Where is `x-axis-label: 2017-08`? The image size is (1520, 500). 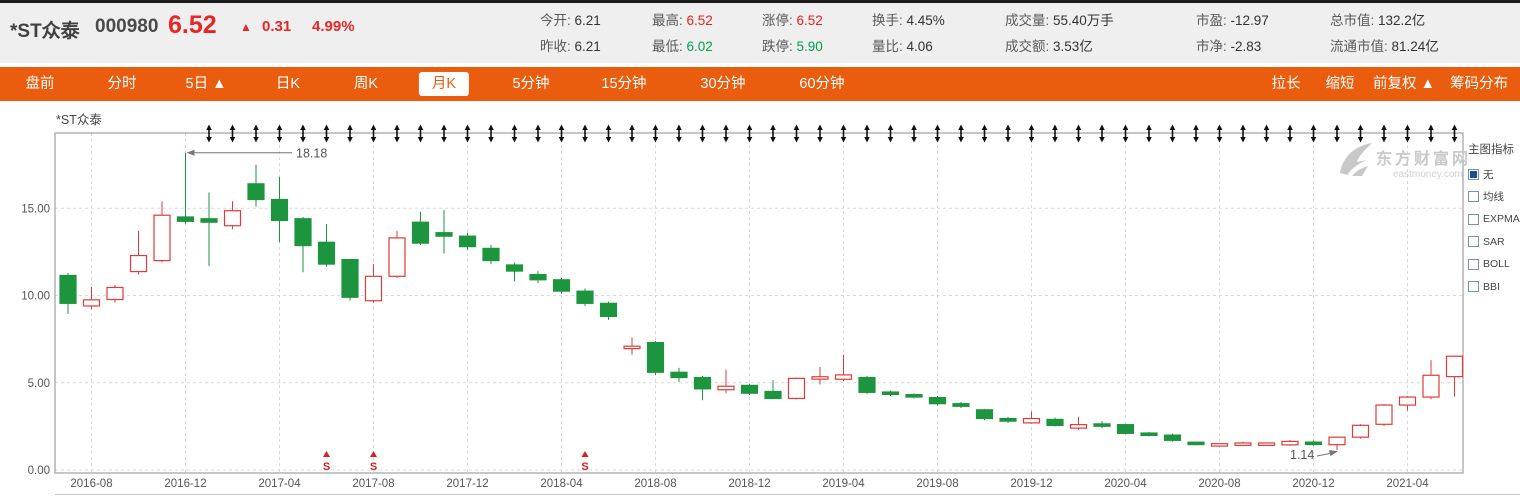
x-axis-label: 2017-08 is located at coordinates (373, 484).